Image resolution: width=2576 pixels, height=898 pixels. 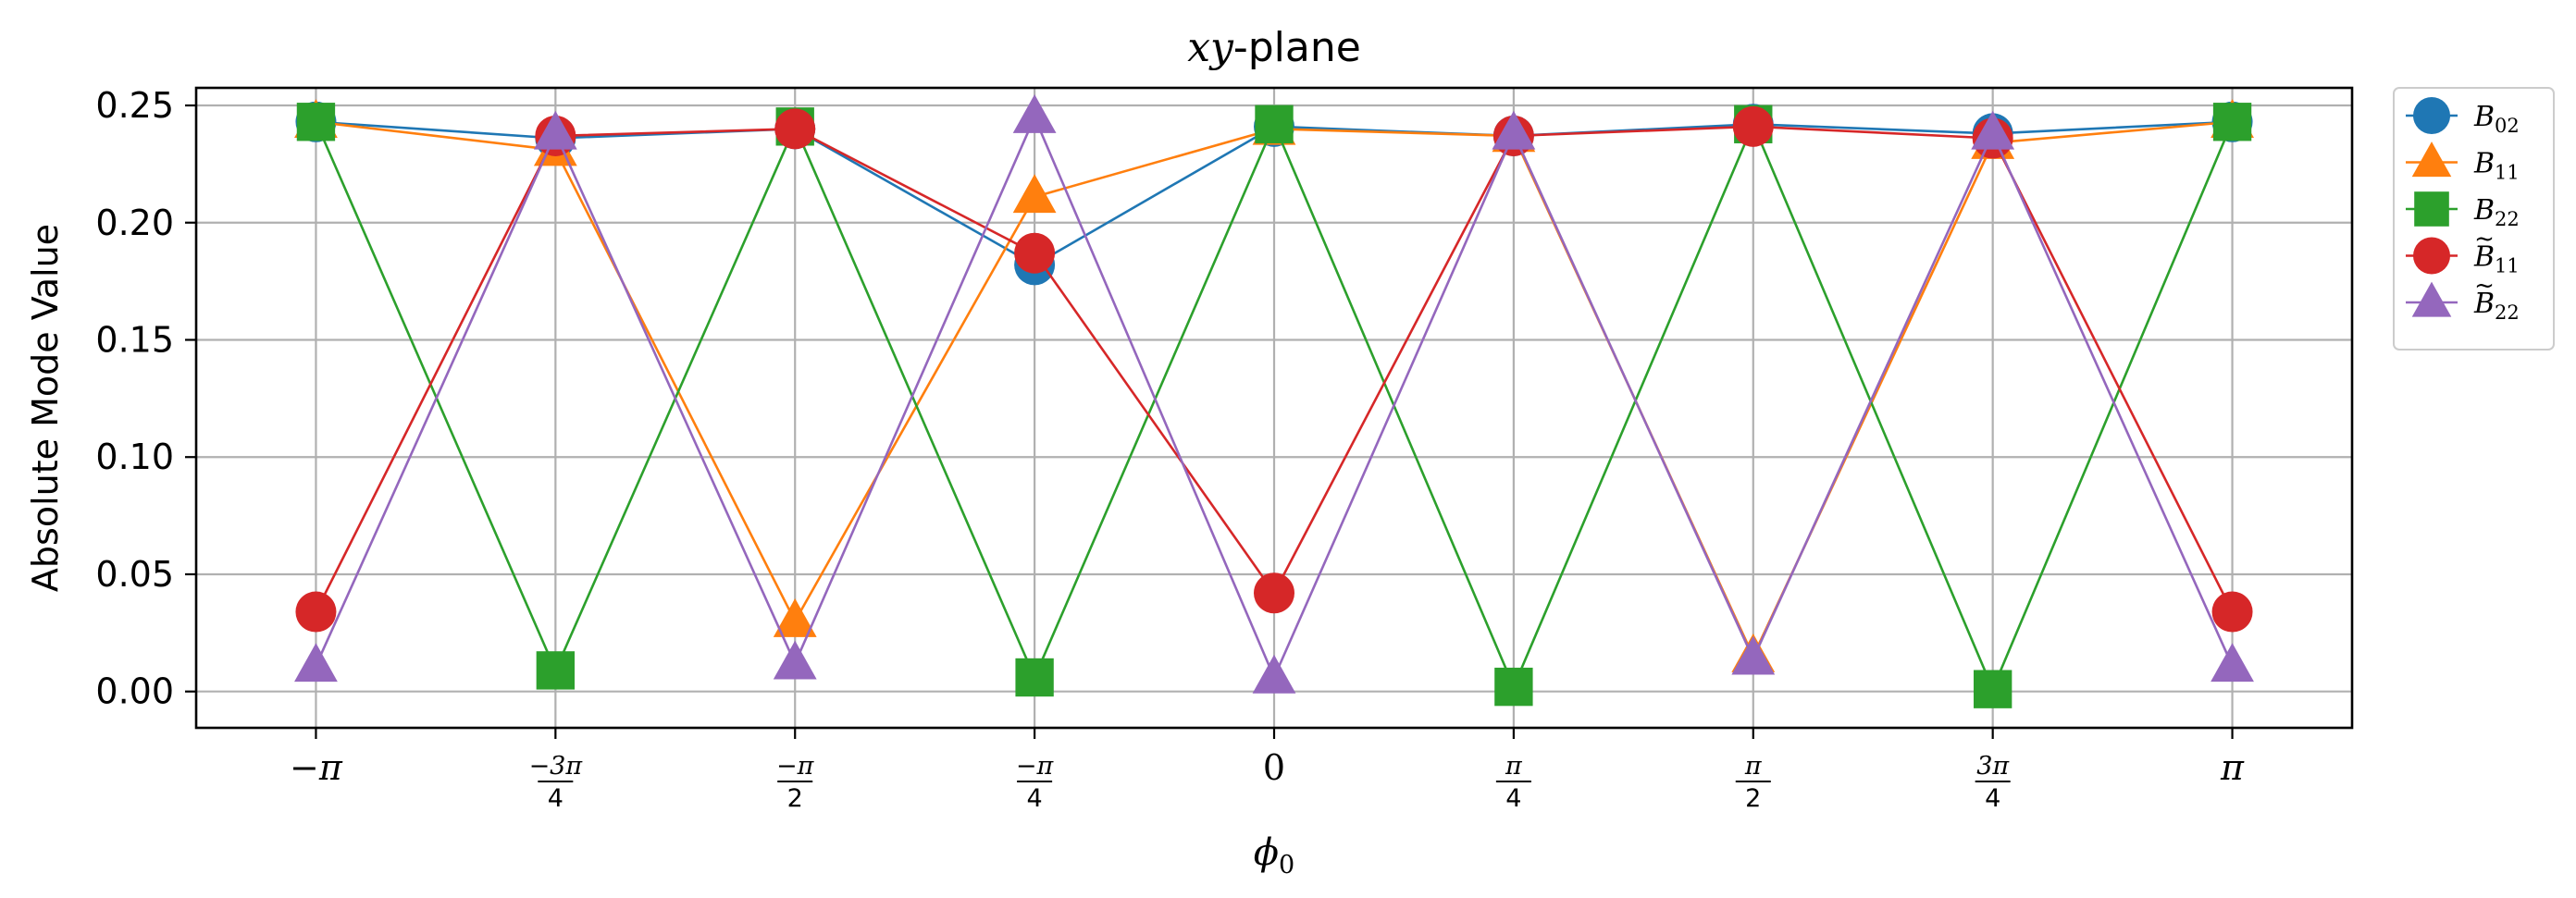 I want to click on chart-title: xy-plane, so click(x=1274, y=48).